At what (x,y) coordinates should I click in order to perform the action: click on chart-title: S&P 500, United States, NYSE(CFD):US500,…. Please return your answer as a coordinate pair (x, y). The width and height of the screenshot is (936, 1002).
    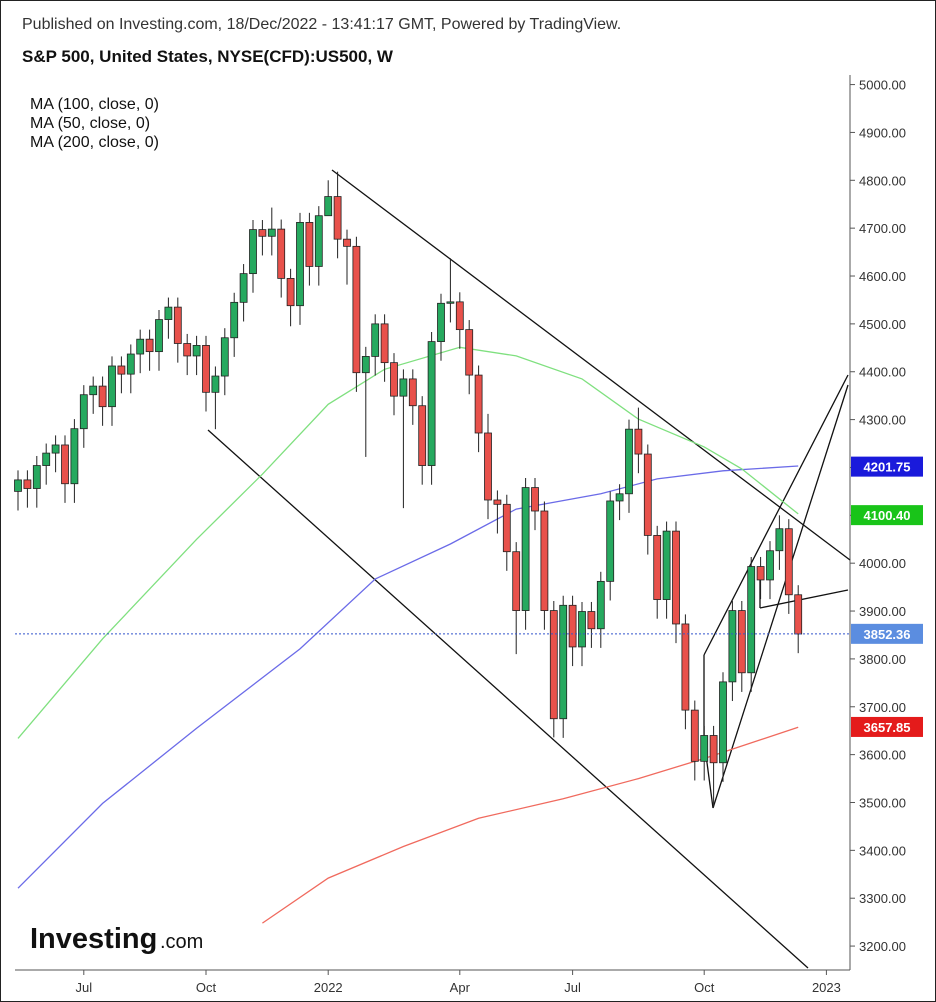
    Looking at the image, I should click on (208, 56).